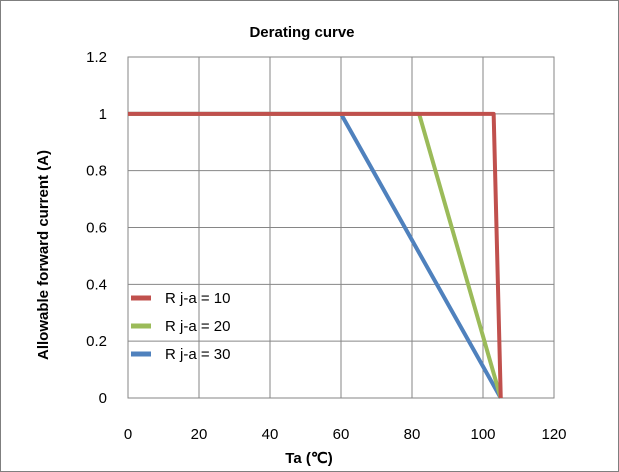  Describe the element at coordinates (270, 434) in the screenshot. I see `x-tick-label: 40` at that location.